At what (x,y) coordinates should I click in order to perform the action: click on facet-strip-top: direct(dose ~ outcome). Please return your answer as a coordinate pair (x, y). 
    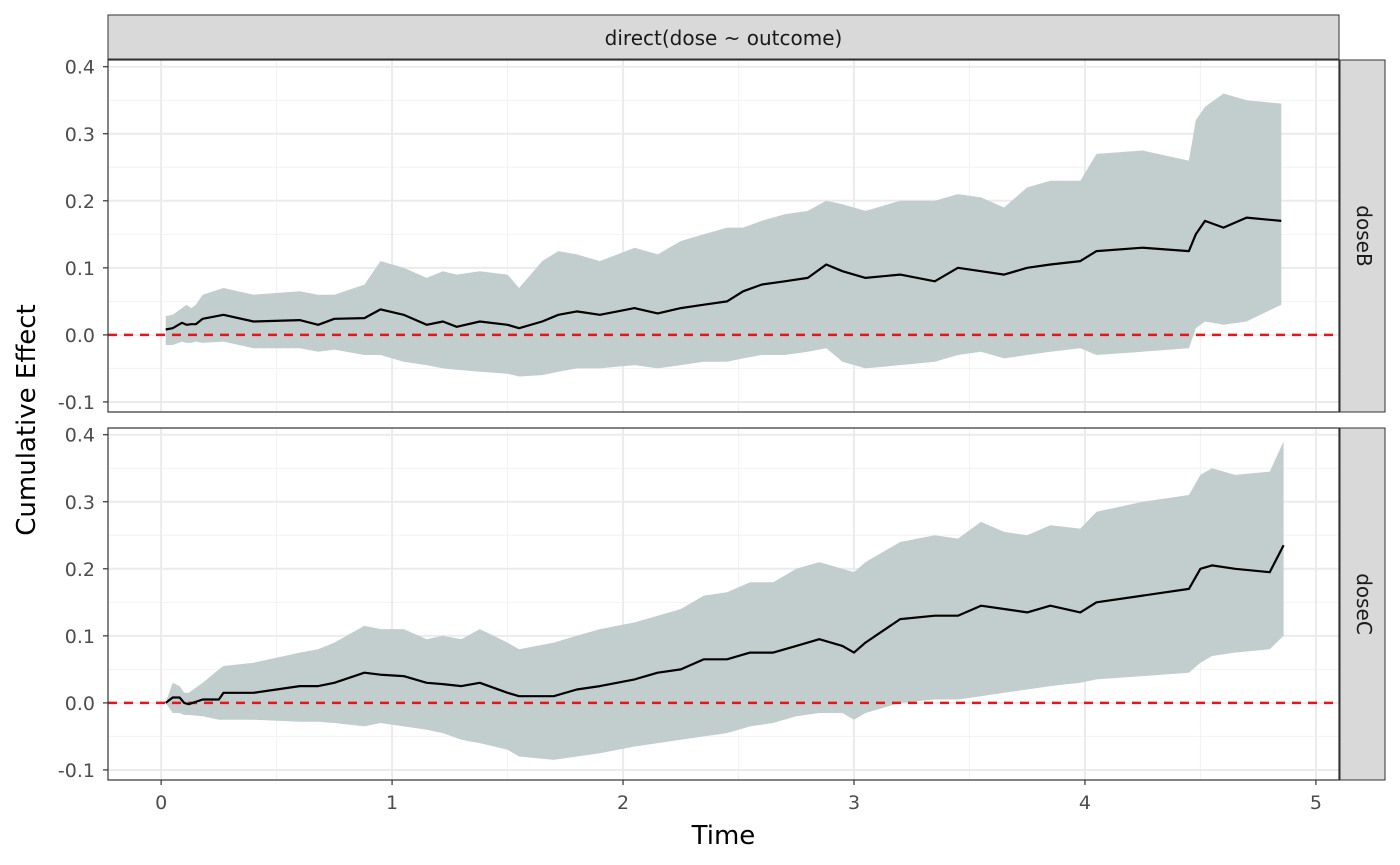
    Looking at the image, I should click on (723, 37).